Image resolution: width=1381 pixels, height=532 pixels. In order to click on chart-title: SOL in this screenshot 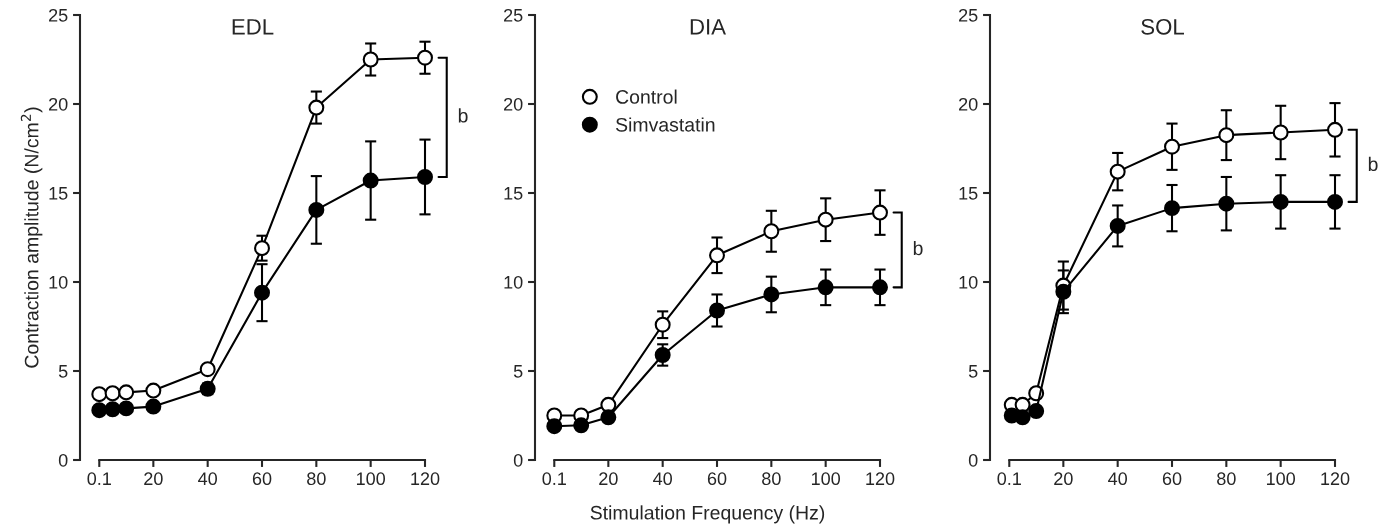, I will do `click(1162, 26)`.